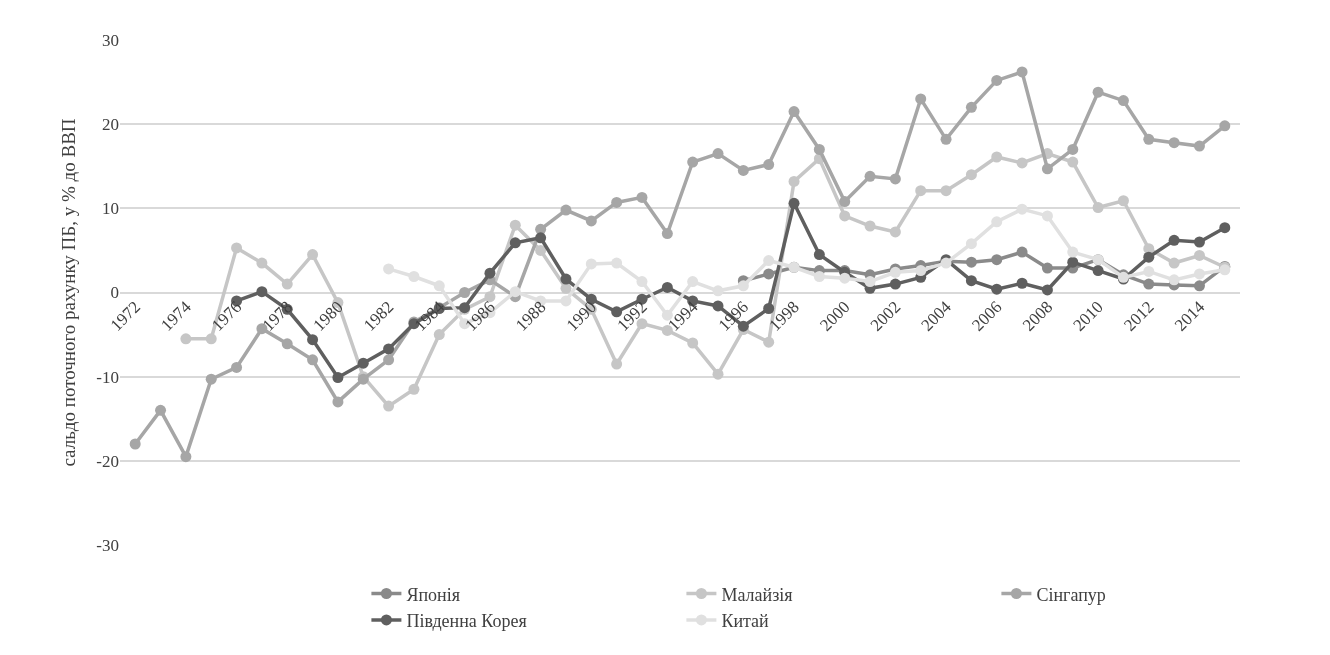 The image size is (1330, 655). Describe the element at coordinates (69, 292) in the screenshot. I see `y-axis-title: сальдо поточного рахунку ПБ, у % до ВВП` at that location.